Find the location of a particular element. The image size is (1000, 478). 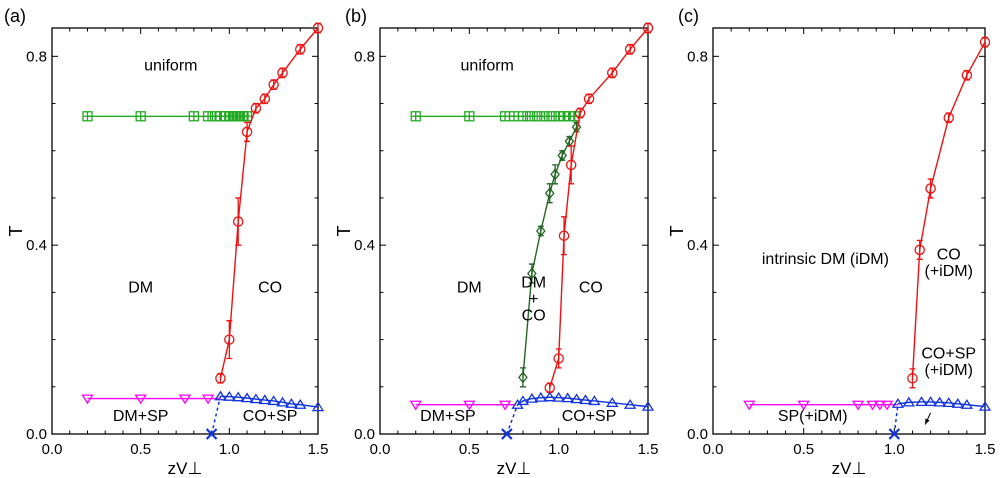

x-axis-label: zV⊥ is located at coordinates (185, 468).